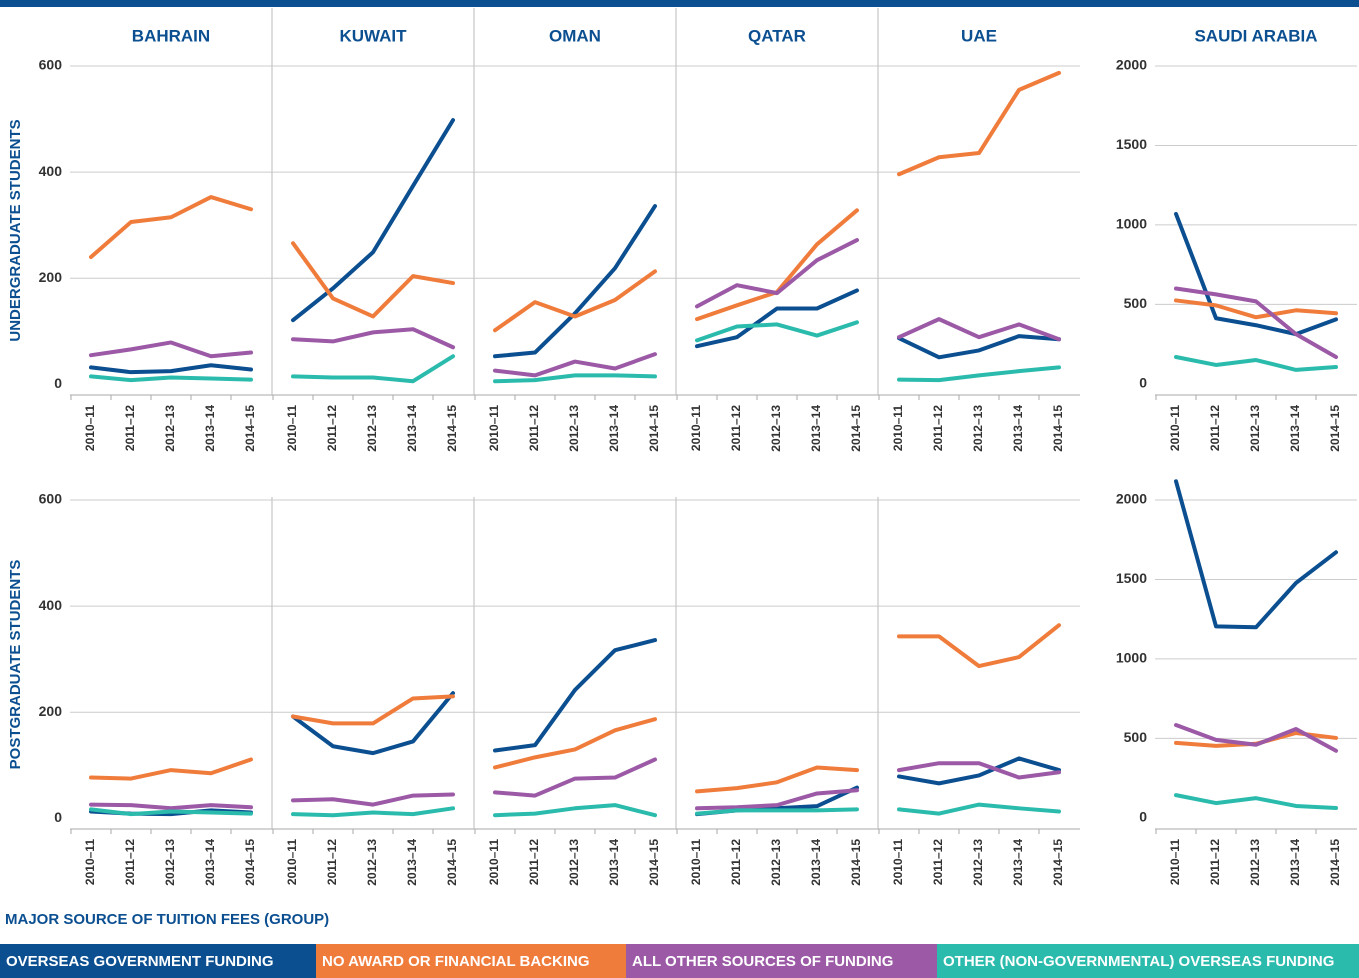  I want to click on y-tick-label: 200, so click(51, 711).